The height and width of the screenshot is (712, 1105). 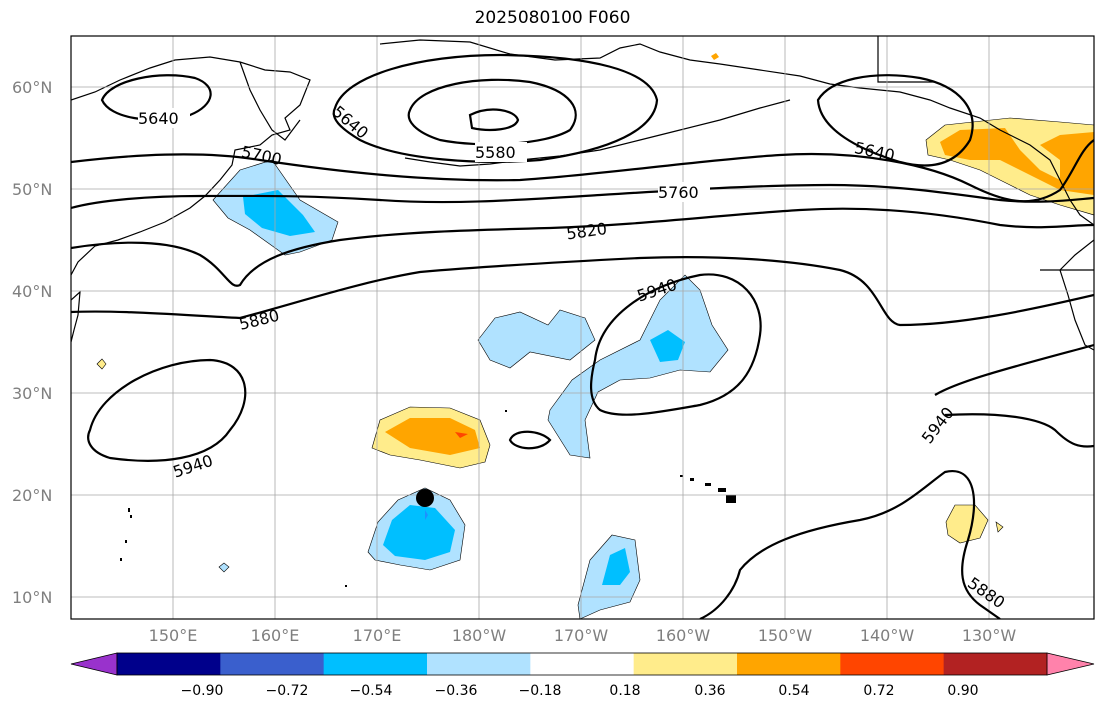 What do you see at coordinates (173, 635) in the screenshot?
I see `lon-label-150e: 150°E` at bounding box center [173, 635].